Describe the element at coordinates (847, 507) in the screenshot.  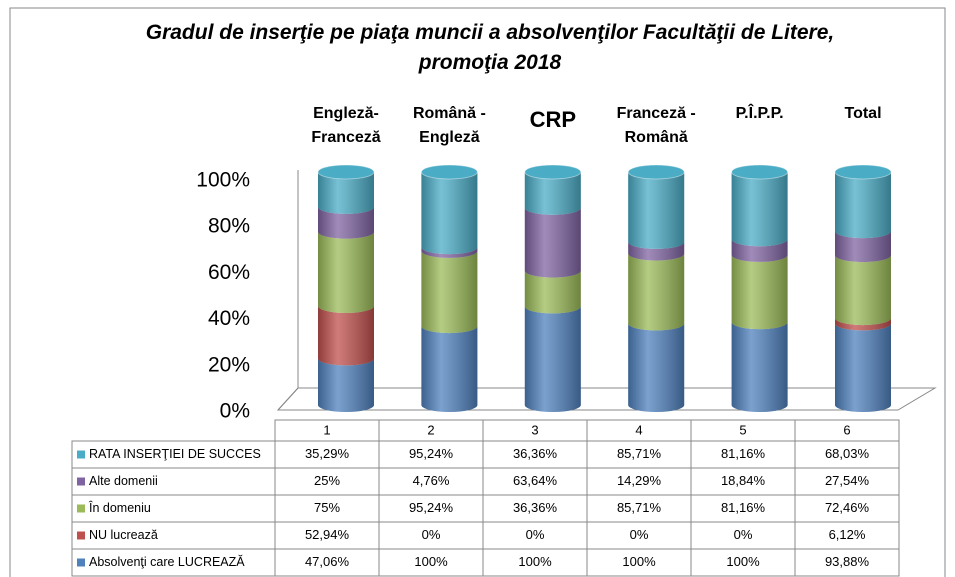
I see `table-value: 72,46%` at that location.